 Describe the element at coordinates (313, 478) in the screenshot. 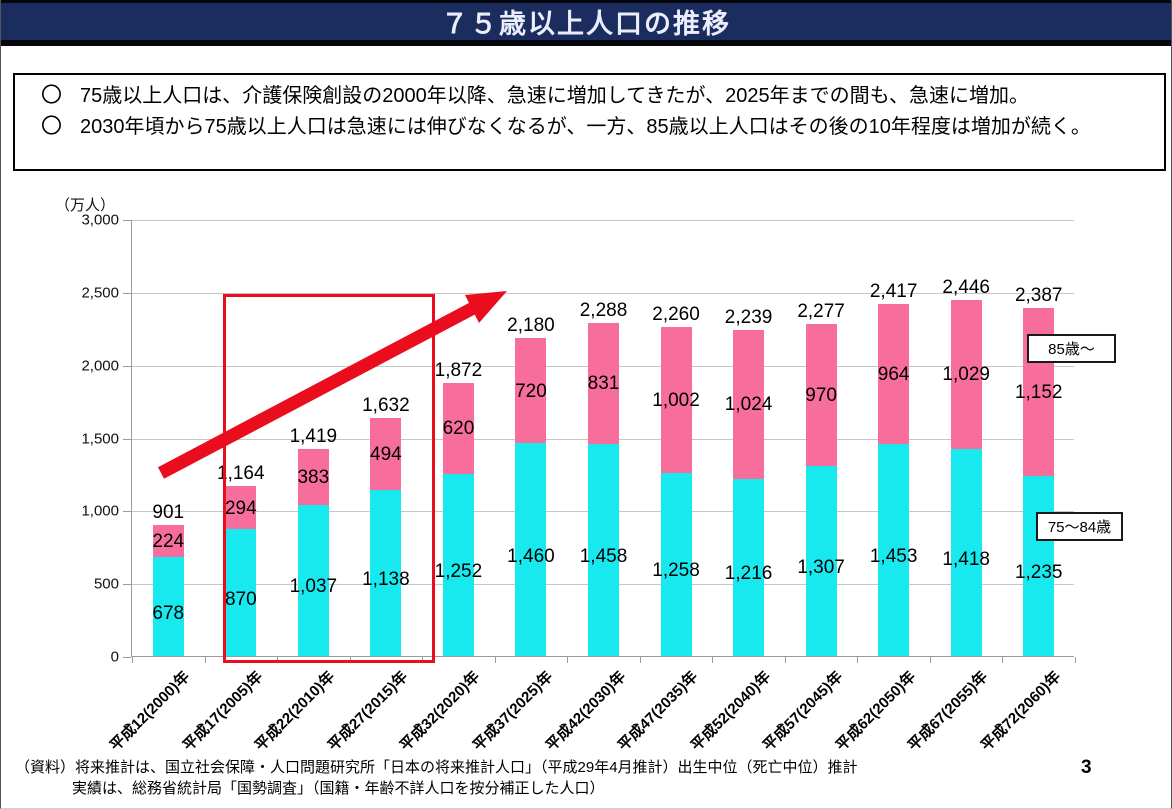

I see `value-label-85plus: 383` at that location.